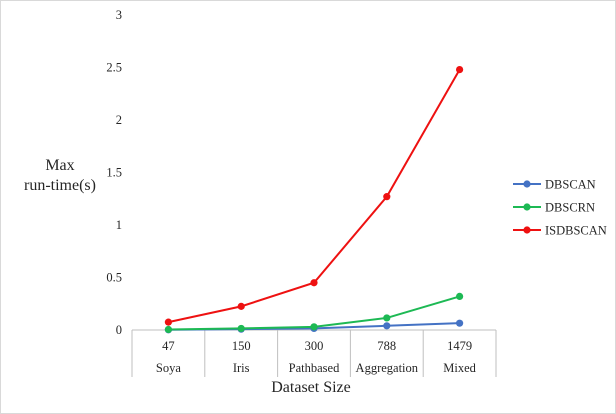  I want to click on y-tick-label: 0.5, so click(114, 278).